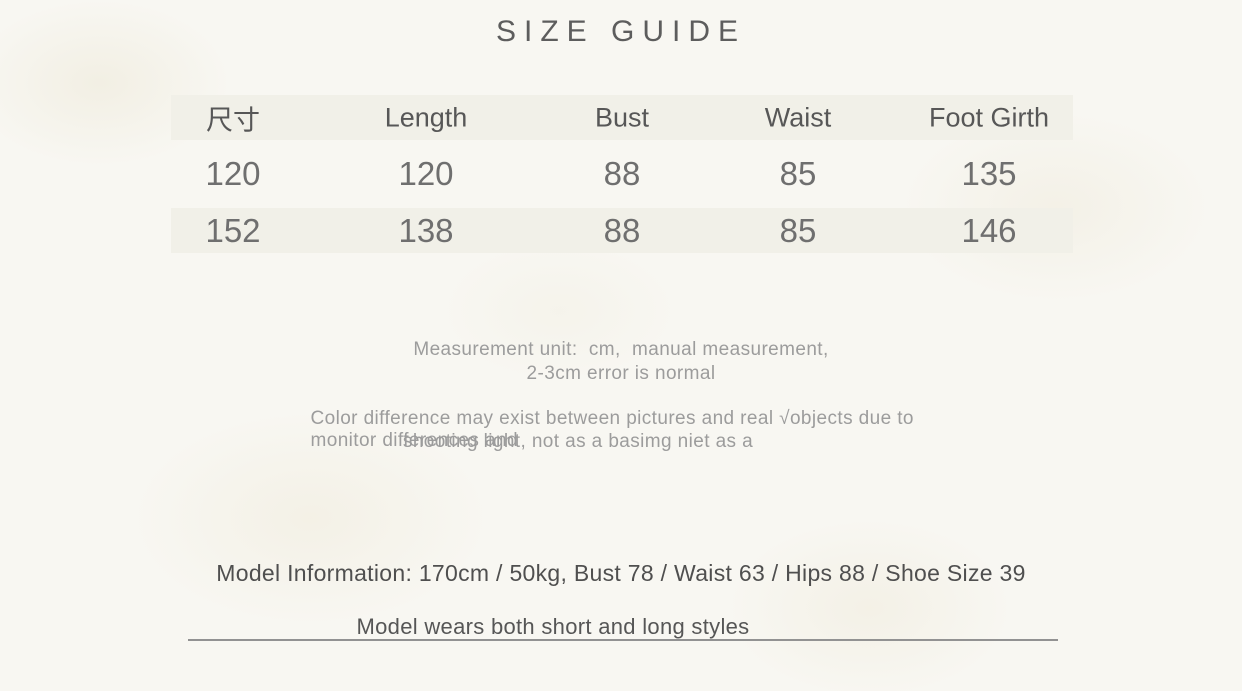 Image resolution: width=1242 pixels, height=691 pixels. What do you see at coordinates (233, 230) in the screenshot?
I see `table-cell: 152` at bounding box center [233, 230].